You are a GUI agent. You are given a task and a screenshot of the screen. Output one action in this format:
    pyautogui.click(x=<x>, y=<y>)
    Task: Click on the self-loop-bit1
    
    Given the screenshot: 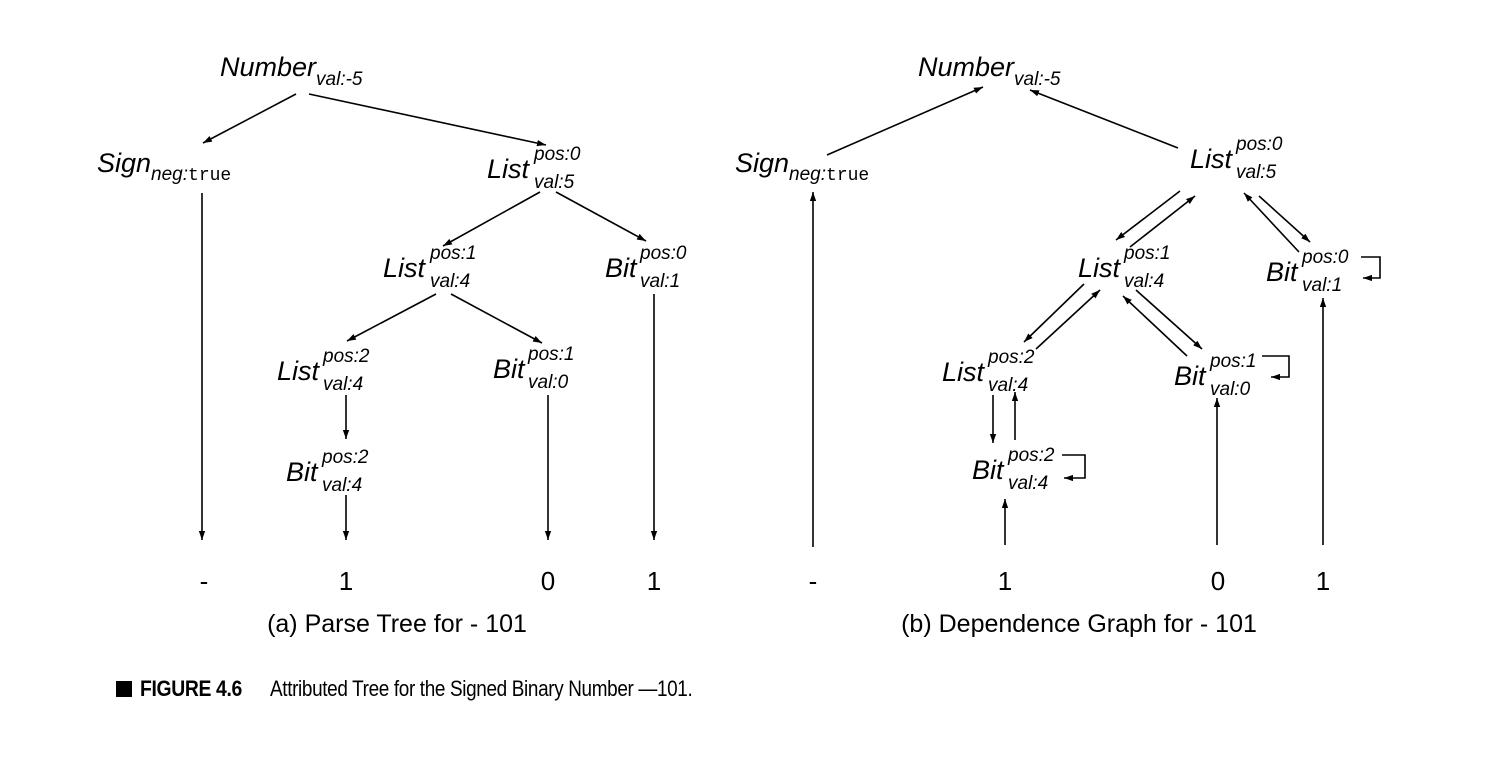 What is the action you would take?
    pyautogui.click(x=1276, y=368)
    